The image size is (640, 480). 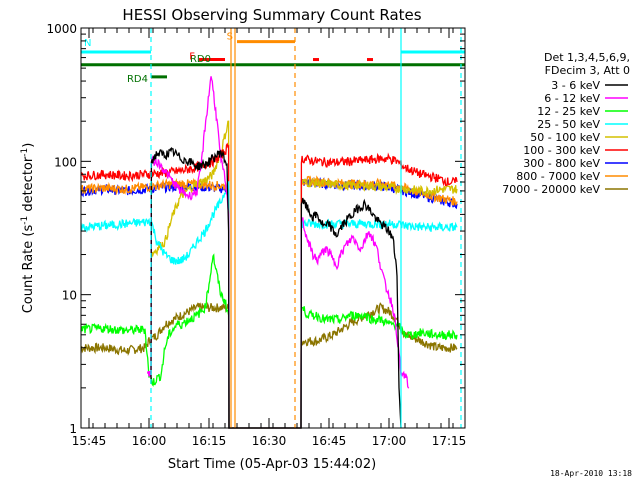 I want to click on x-tick-label-2: 16:15, so click(x=209, y=441).